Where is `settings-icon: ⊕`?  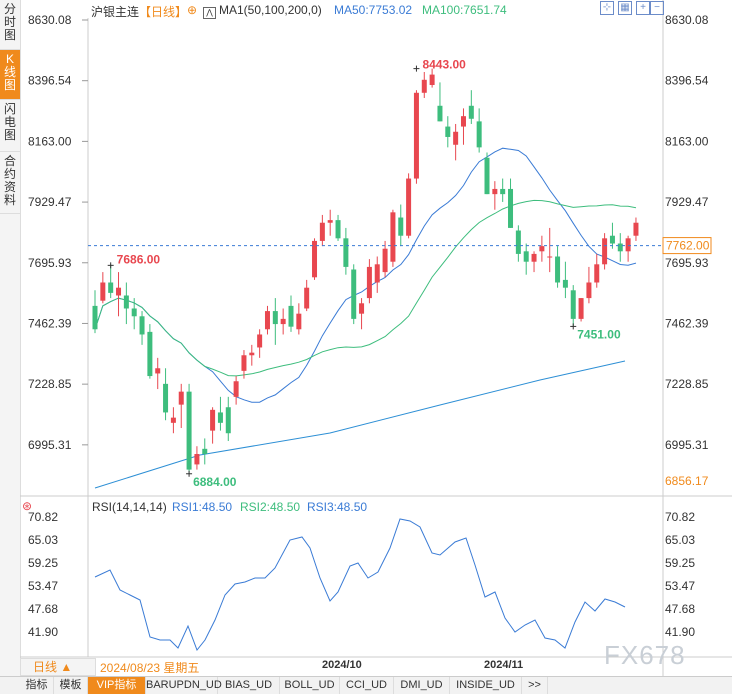
settings-icon: ⊕ is located at coordinates (192, 10).